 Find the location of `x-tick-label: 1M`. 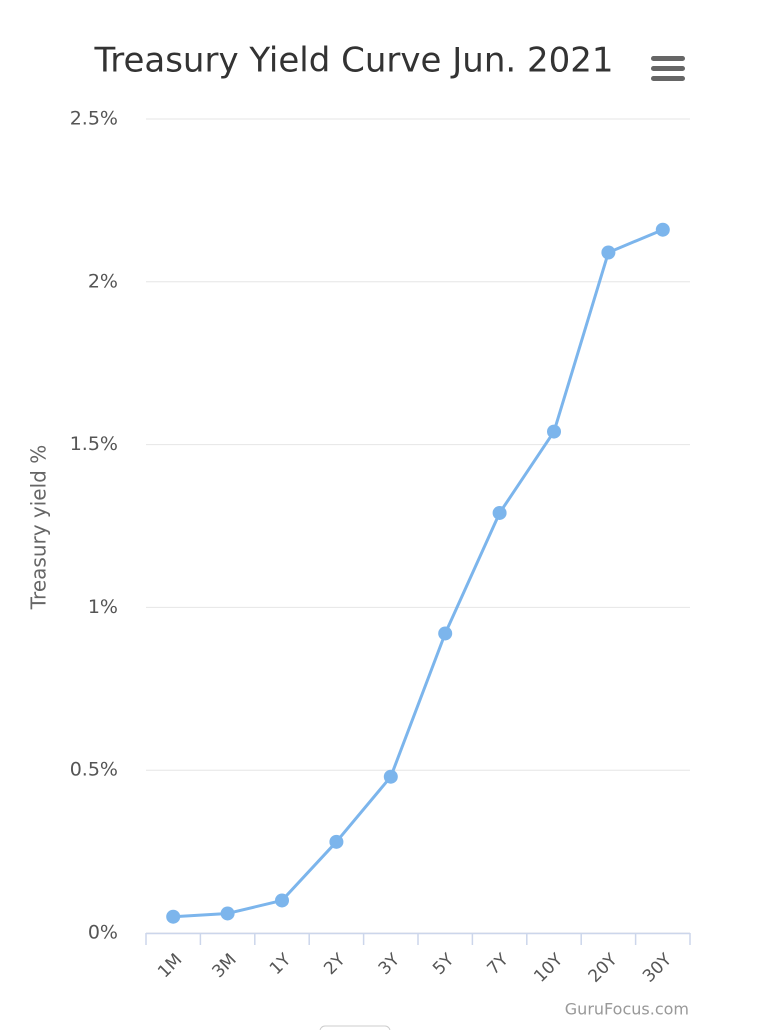

x-tick-label: 1M is located at coordinates (170, 966).